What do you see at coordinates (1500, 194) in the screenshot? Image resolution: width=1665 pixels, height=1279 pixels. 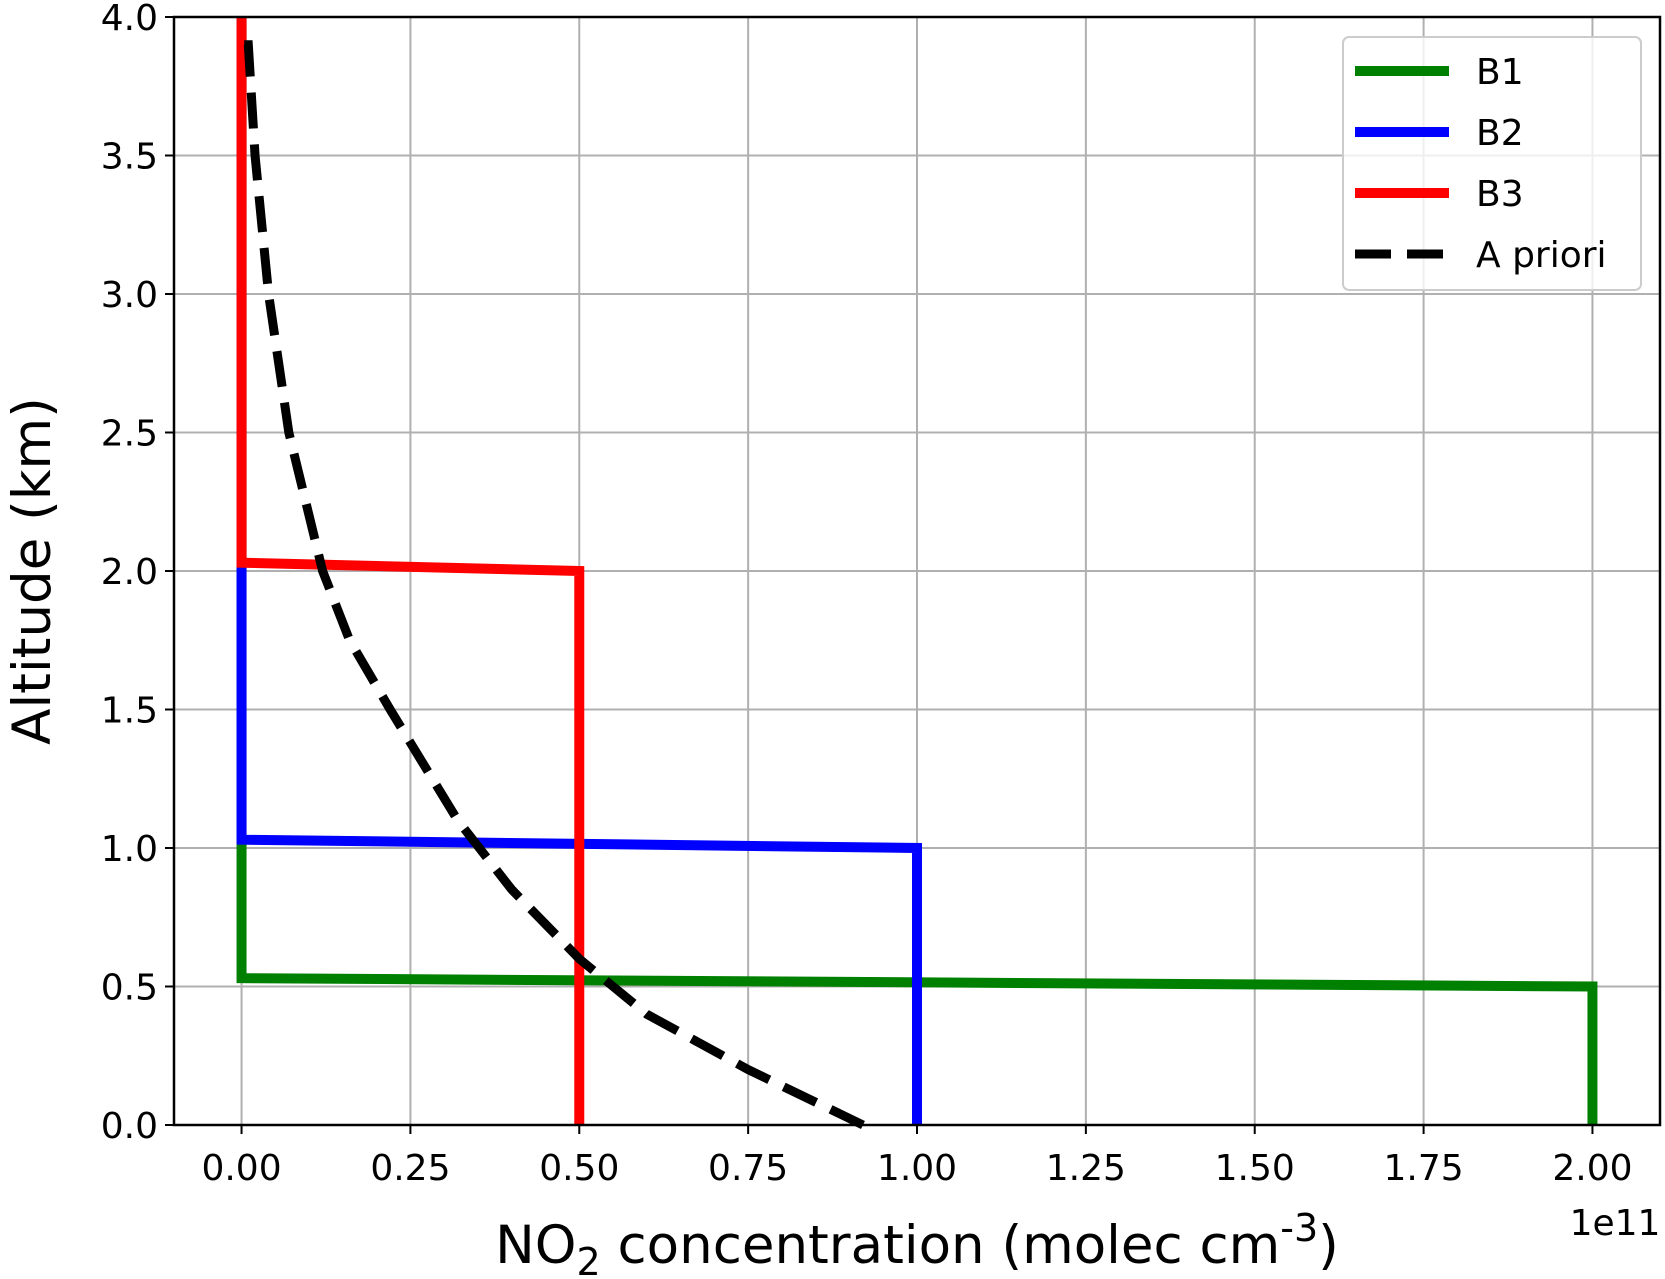 I see `legend-label: B3` at bounding box center [1500, 194].